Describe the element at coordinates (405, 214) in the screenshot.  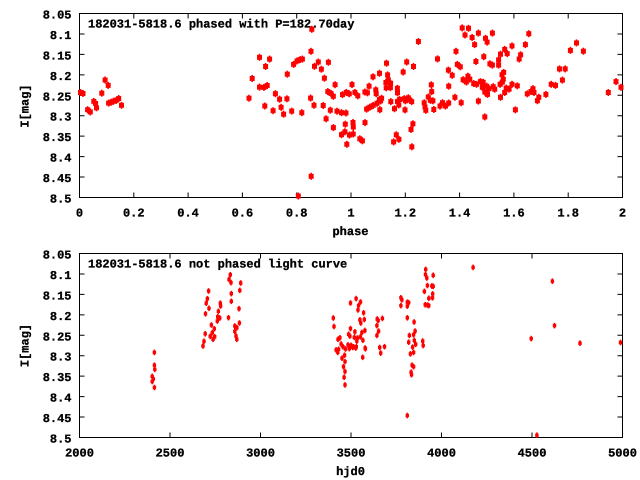
I see `svg-text: 1.2` at that location.